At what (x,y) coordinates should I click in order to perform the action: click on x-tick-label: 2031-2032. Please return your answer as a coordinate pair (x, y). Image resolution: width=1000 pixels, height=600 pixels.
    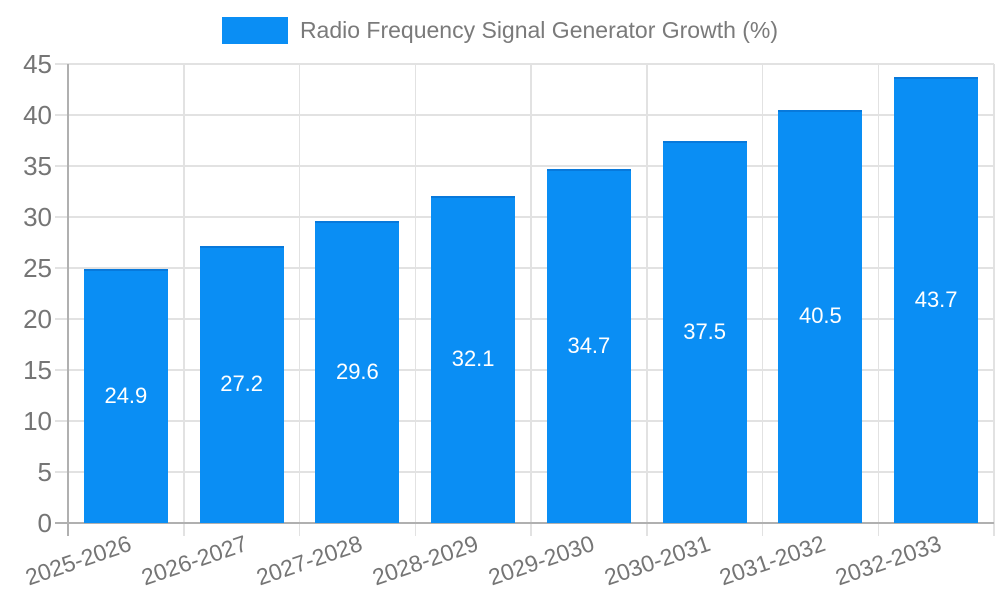
    Looking at the image, I should click on (772, 560).